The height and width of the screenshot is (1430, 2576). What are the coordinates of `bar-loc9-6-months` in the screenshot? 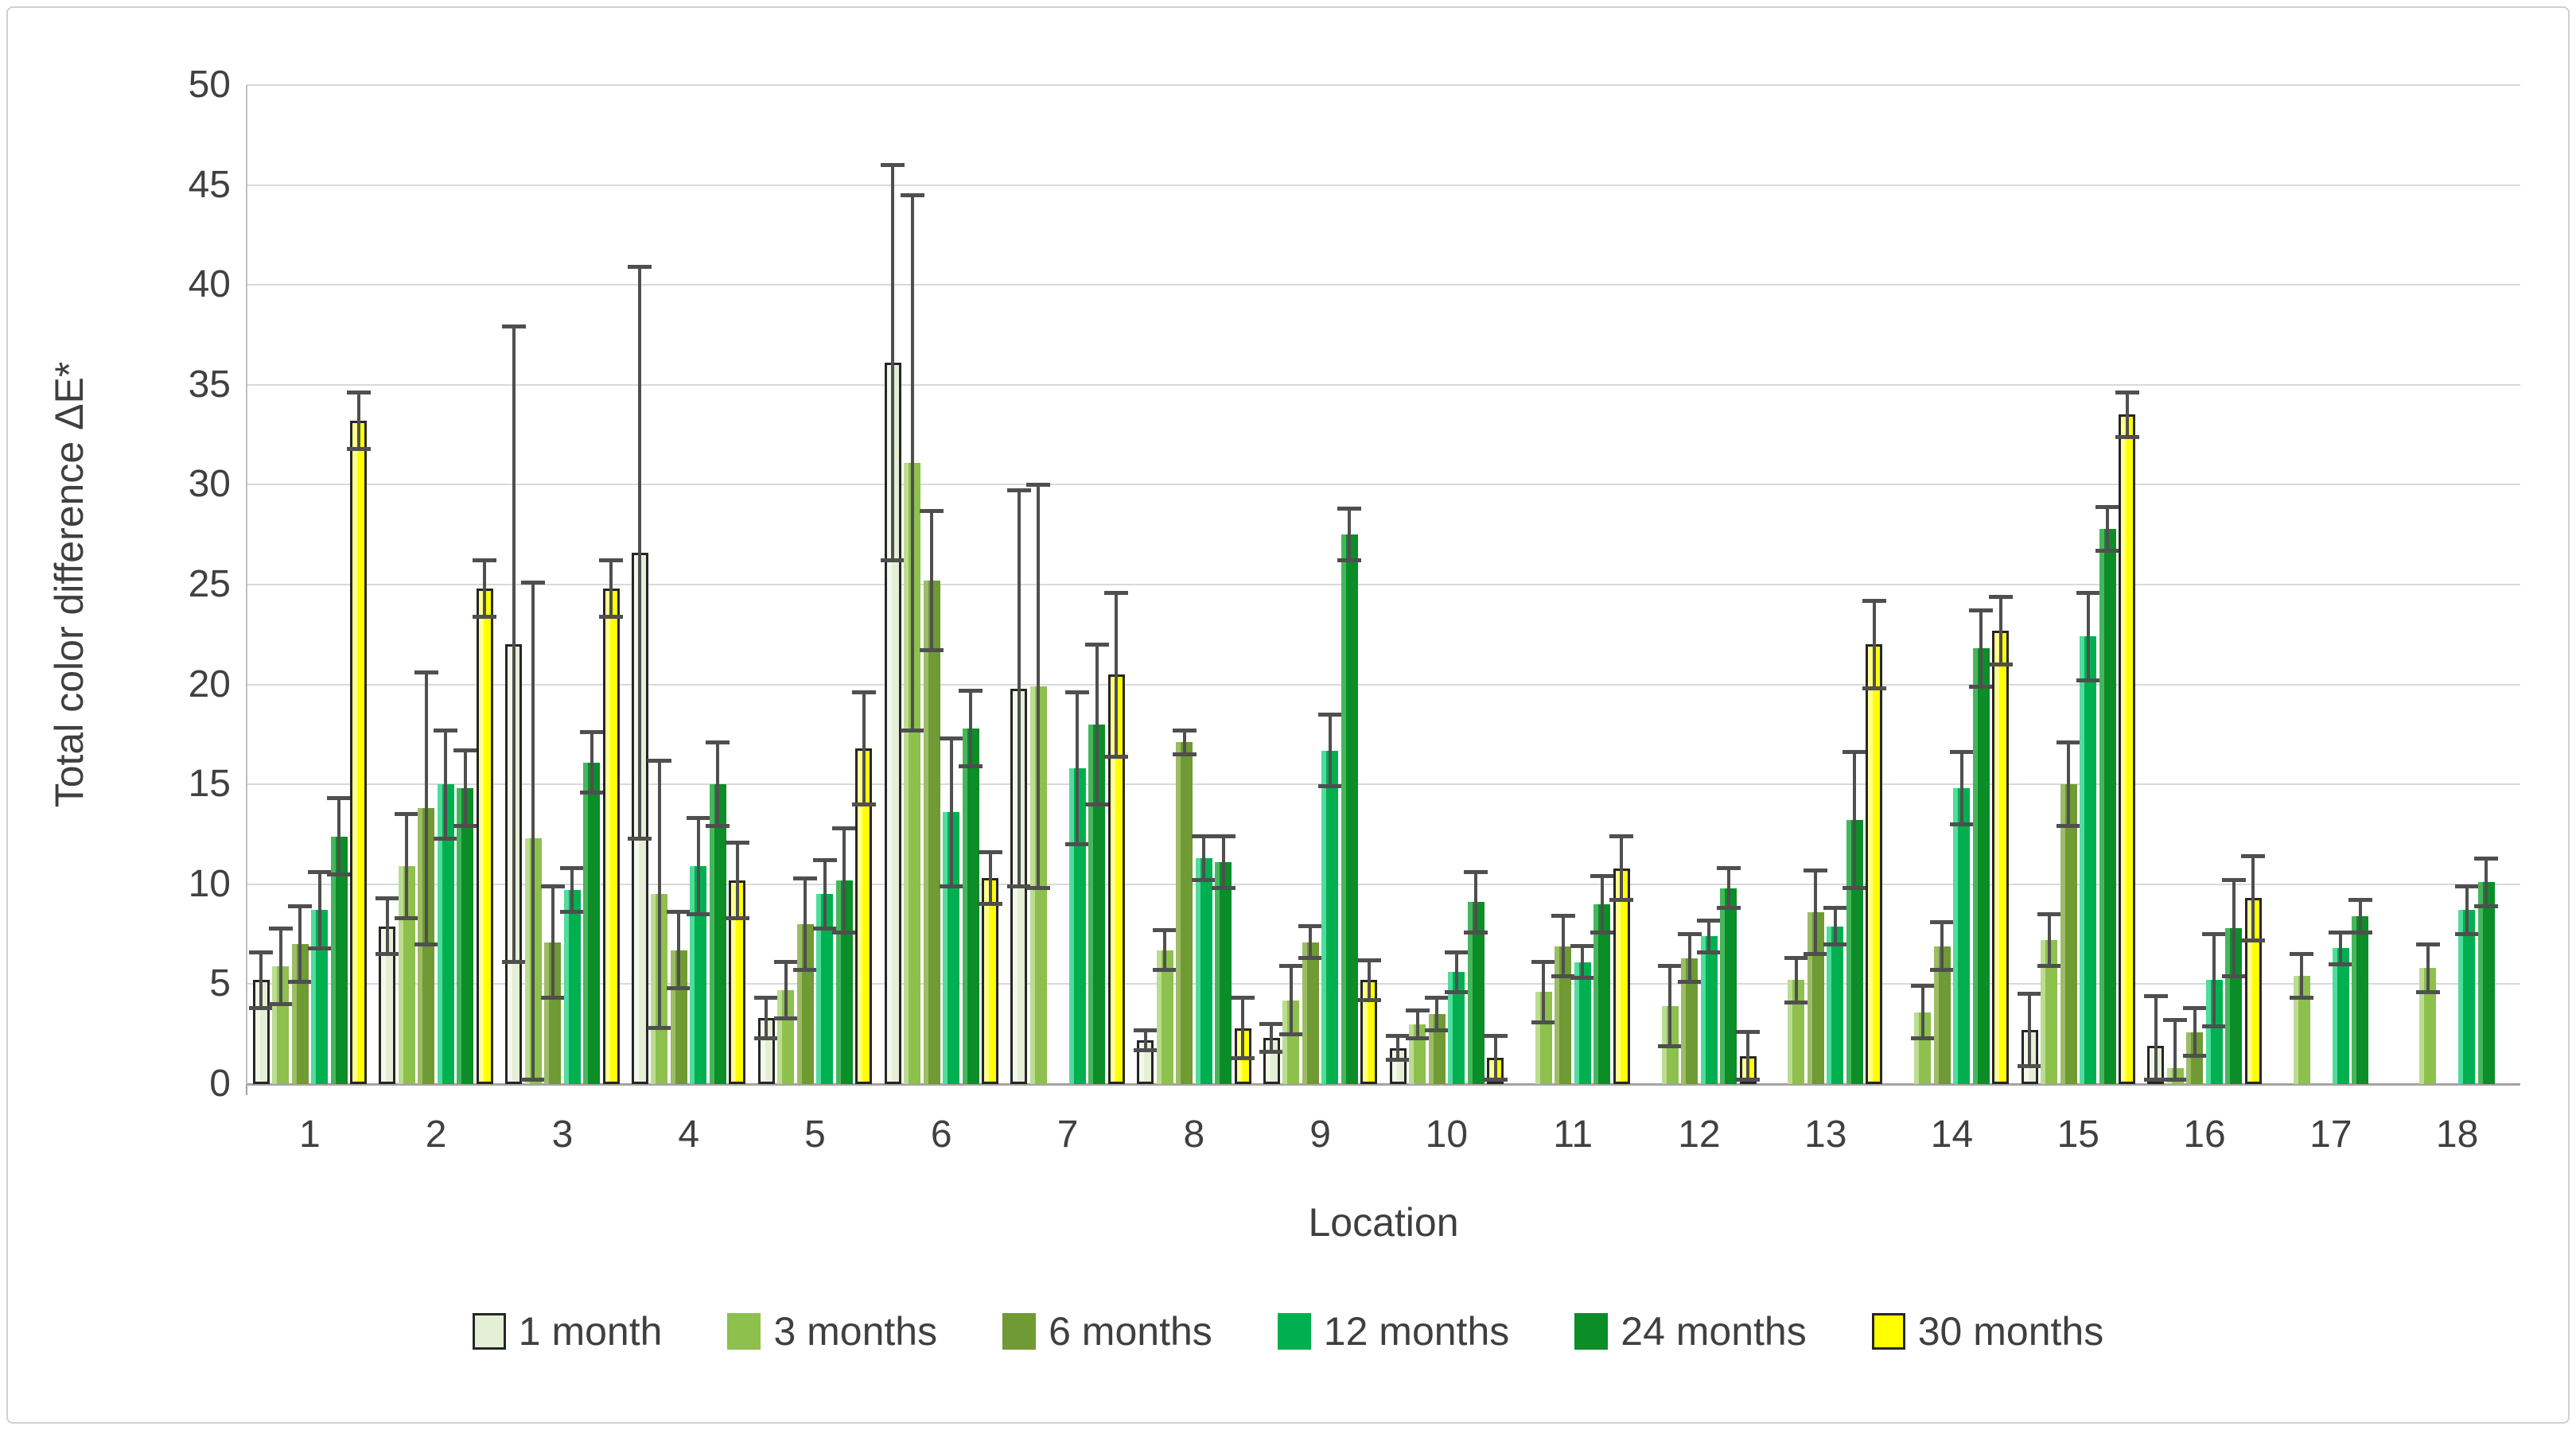 It's located at (1311, 1013).